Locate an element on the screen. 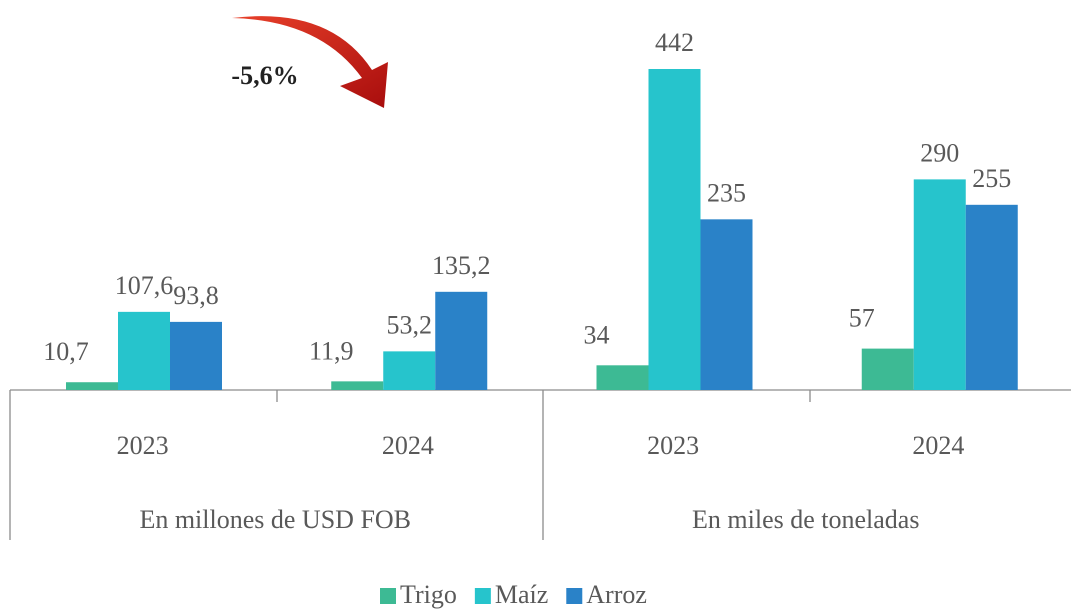 The image size is (1071, 610). data-label: 442 is located at coordinates (674, 42).